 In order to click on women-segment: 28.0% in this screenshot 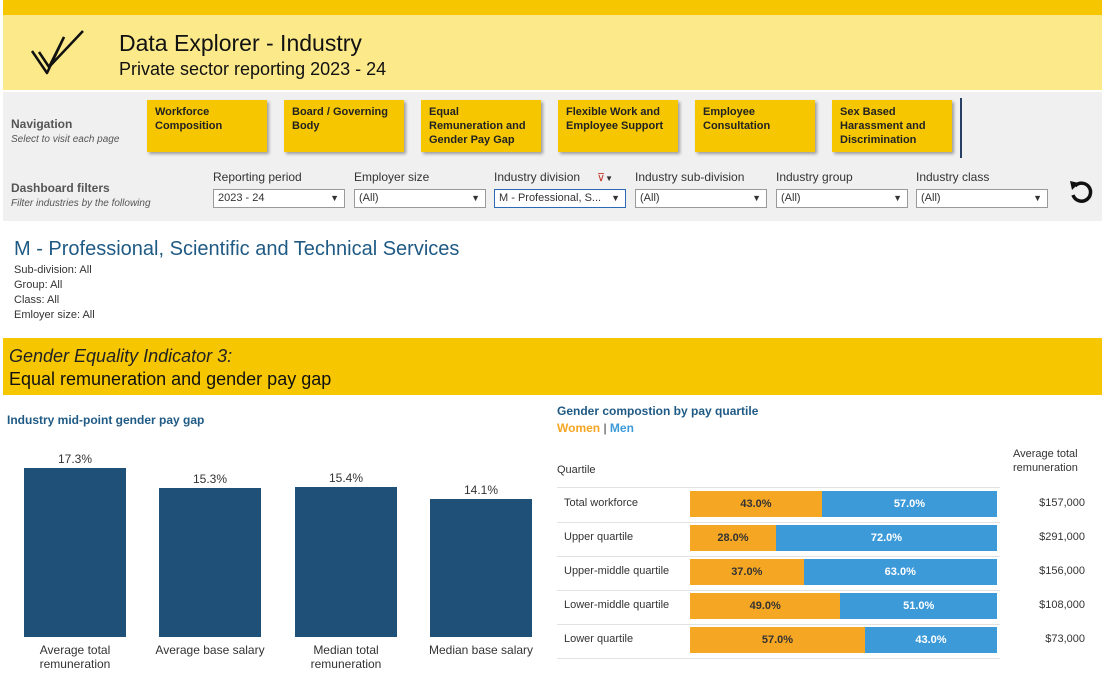, I will do `click(733, 538)`.